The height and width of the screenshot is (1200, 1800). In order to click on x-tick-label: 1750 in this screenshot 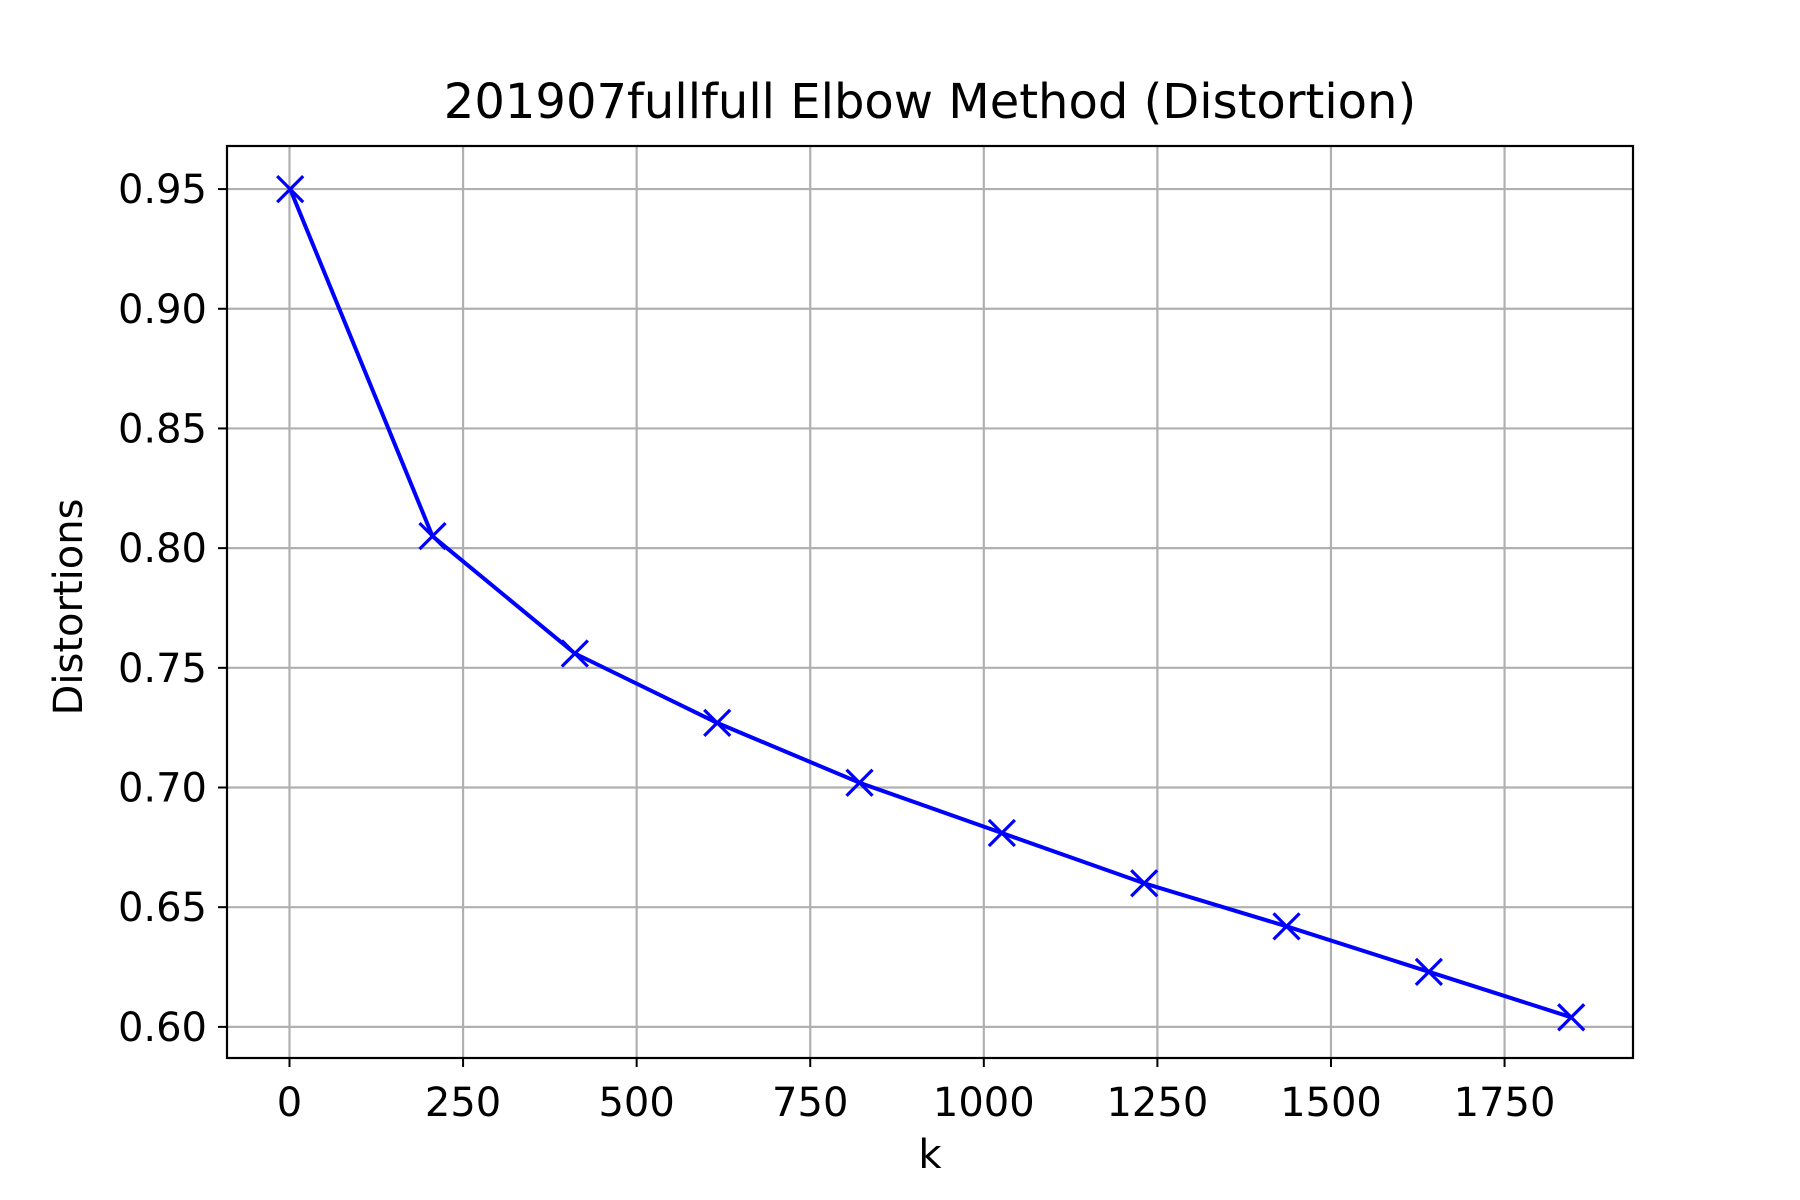, I will do `click(1505, 1103)`.